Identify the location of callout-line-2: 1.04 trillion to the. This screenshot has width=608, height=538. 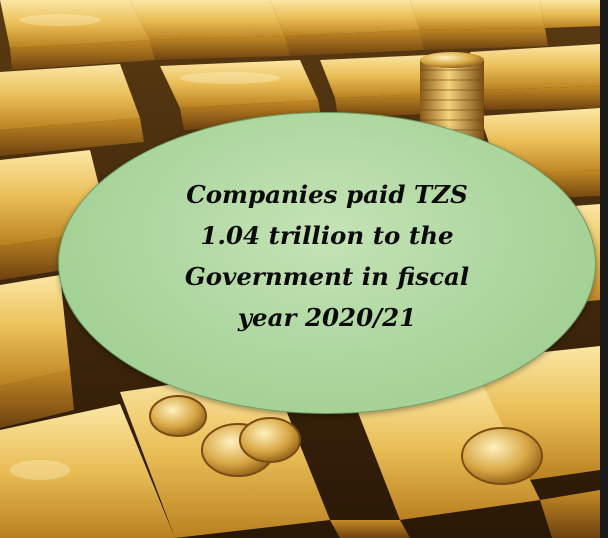
(327, 235).